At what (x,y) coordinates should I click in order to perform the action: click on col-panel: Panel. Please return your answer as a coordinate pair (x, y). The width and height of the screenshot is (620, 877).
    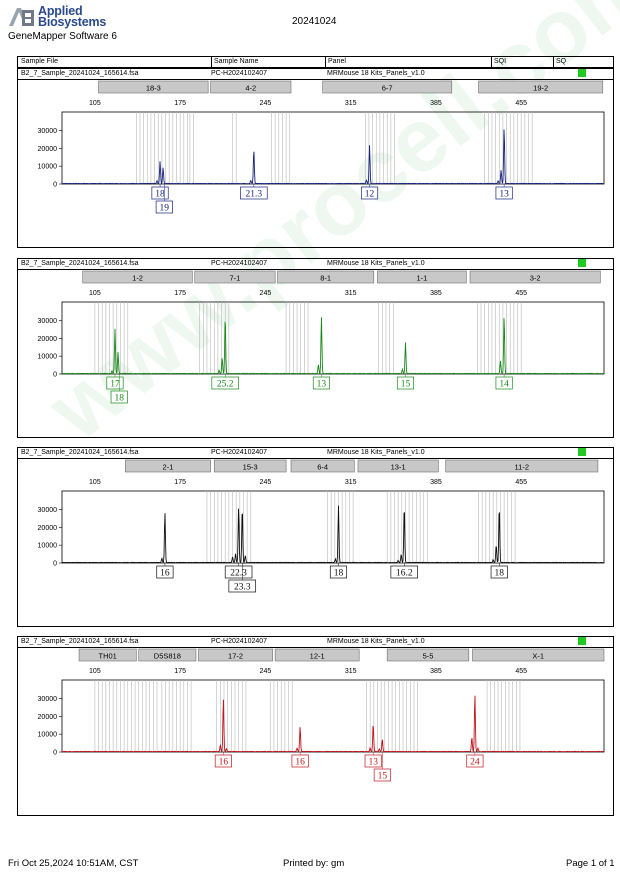
    Looking at the image, I should click on (335, 62).